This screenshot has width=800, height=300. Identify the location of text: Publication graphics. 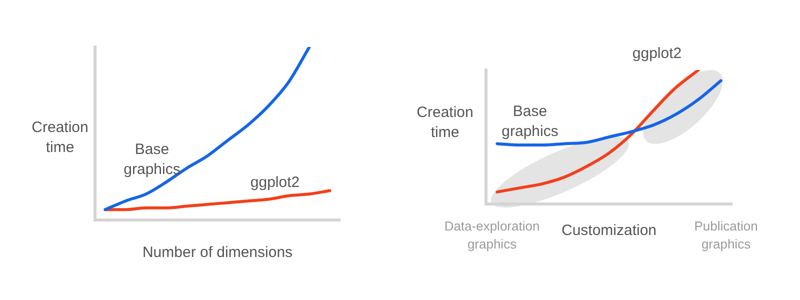
(726, 235).